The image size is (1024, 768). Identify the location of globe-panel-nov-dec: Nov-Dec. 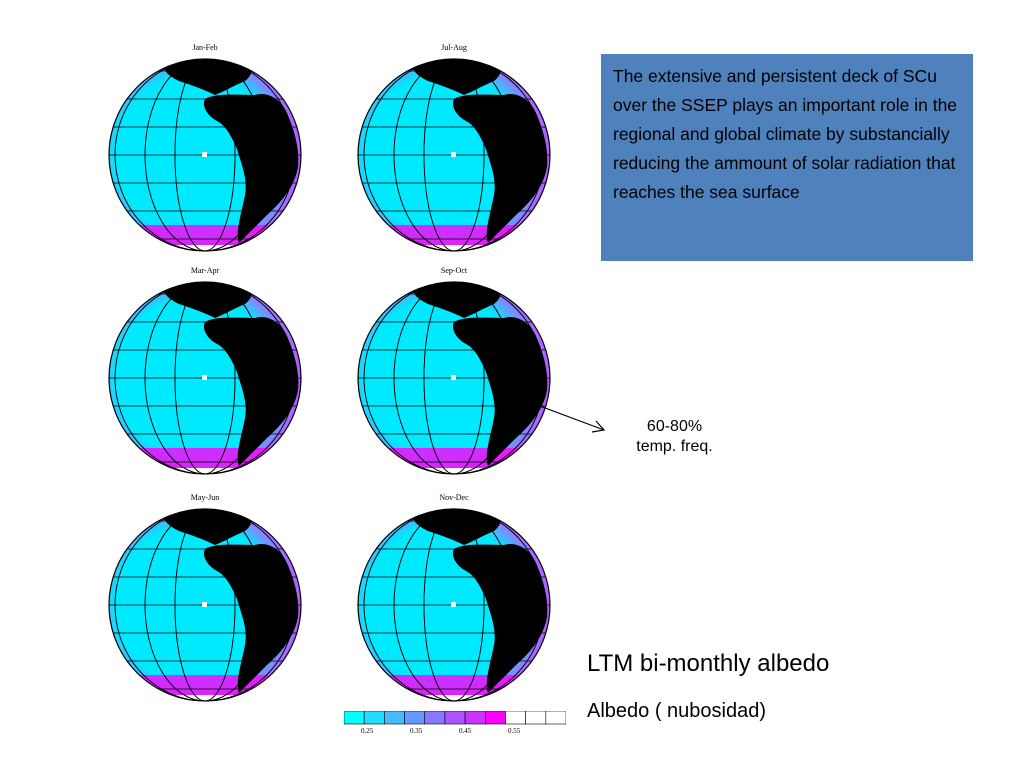
(454, 600).